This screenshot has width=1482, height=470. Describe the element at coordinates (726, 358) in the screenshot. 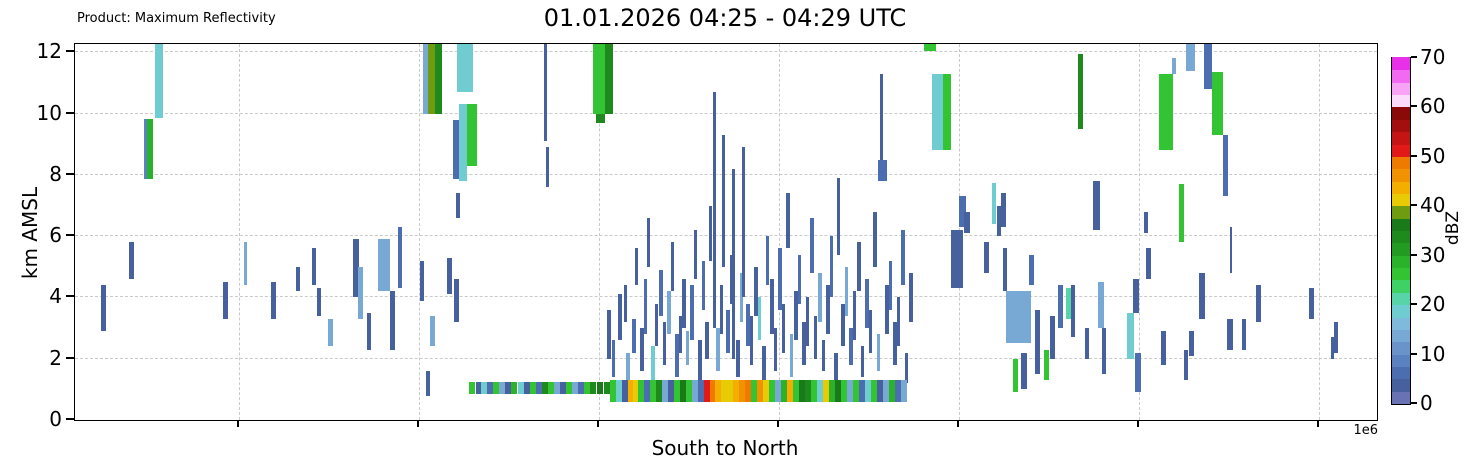

I see `horizontal-gridline` at that location.